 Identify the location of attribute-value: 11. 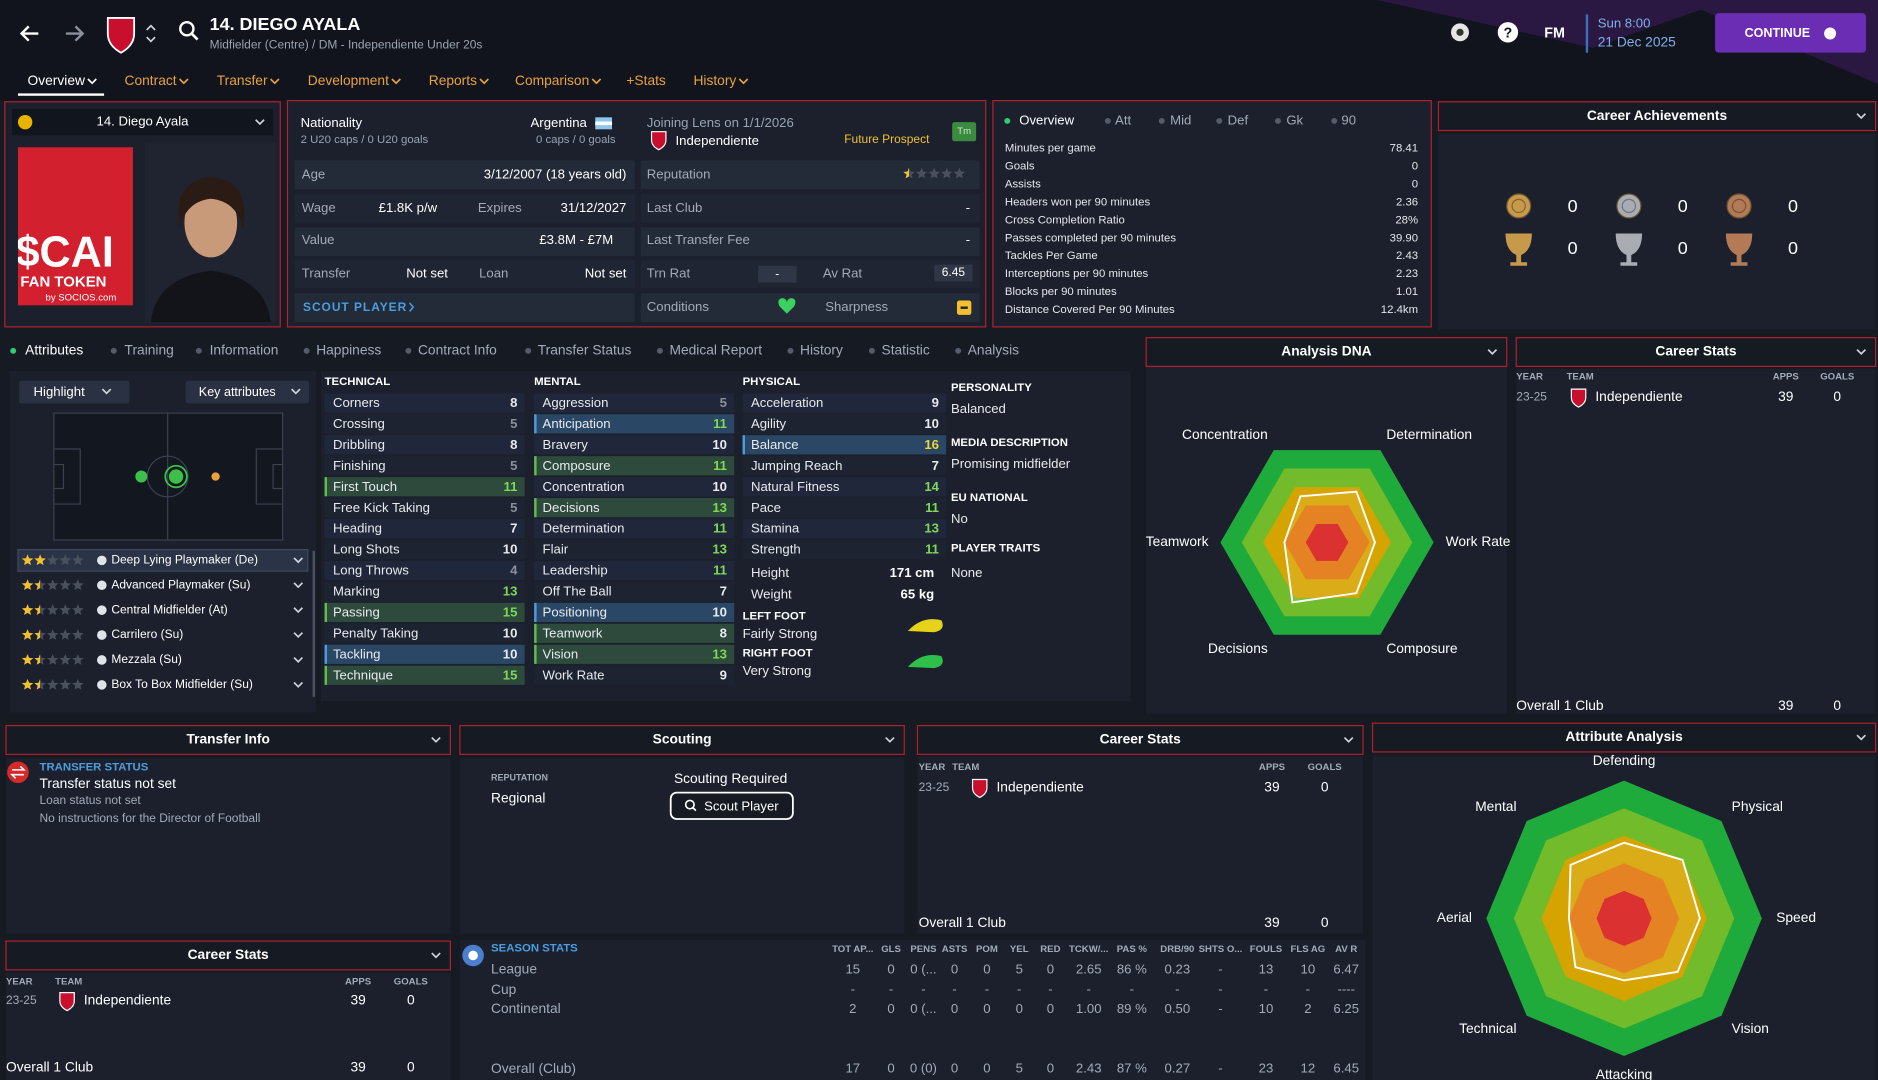
(720, 465).